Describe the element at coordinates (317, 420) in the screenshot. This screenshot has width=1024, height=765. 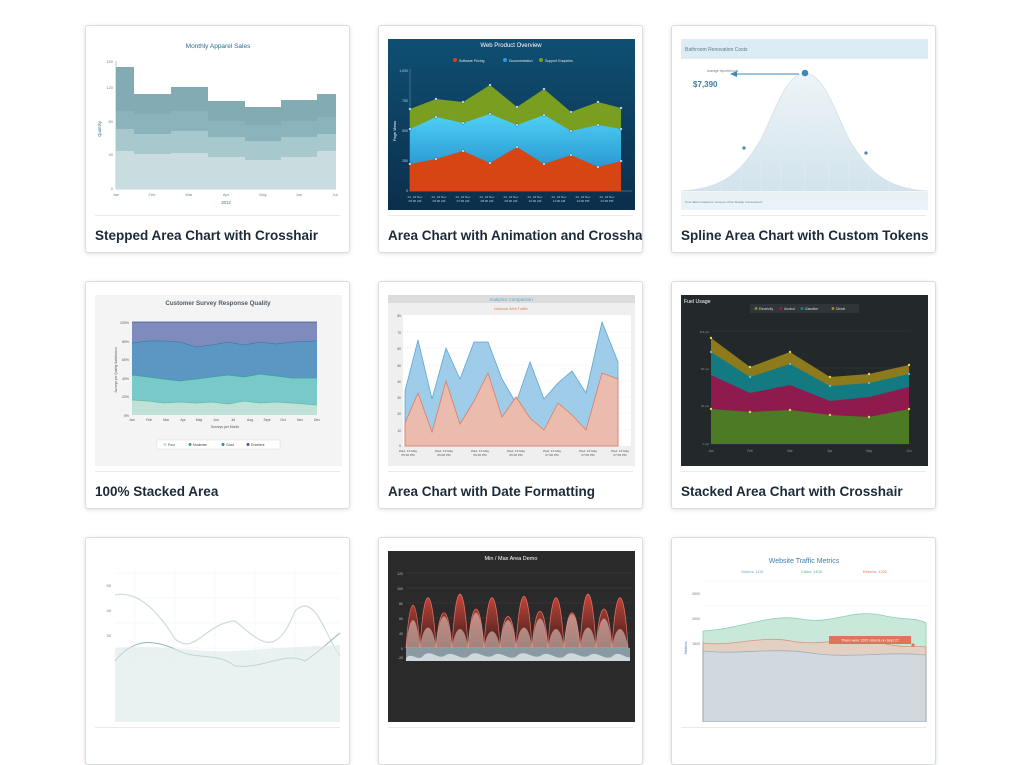
I see `svg-text: Dec` at that location.